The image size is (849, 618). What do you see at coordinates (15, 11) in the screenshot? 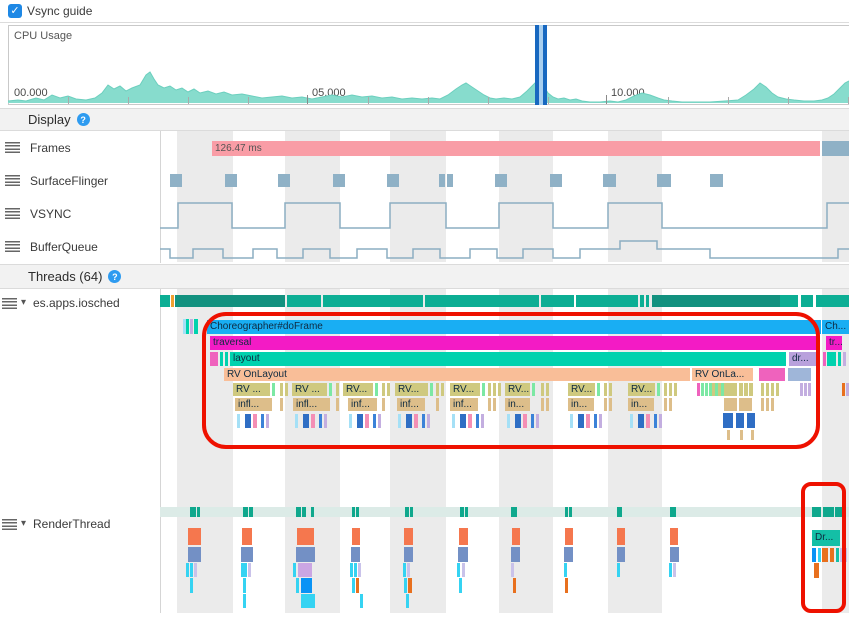
I see `vsync-guide-checkbox: ✓` at bounding box center [15, 11].